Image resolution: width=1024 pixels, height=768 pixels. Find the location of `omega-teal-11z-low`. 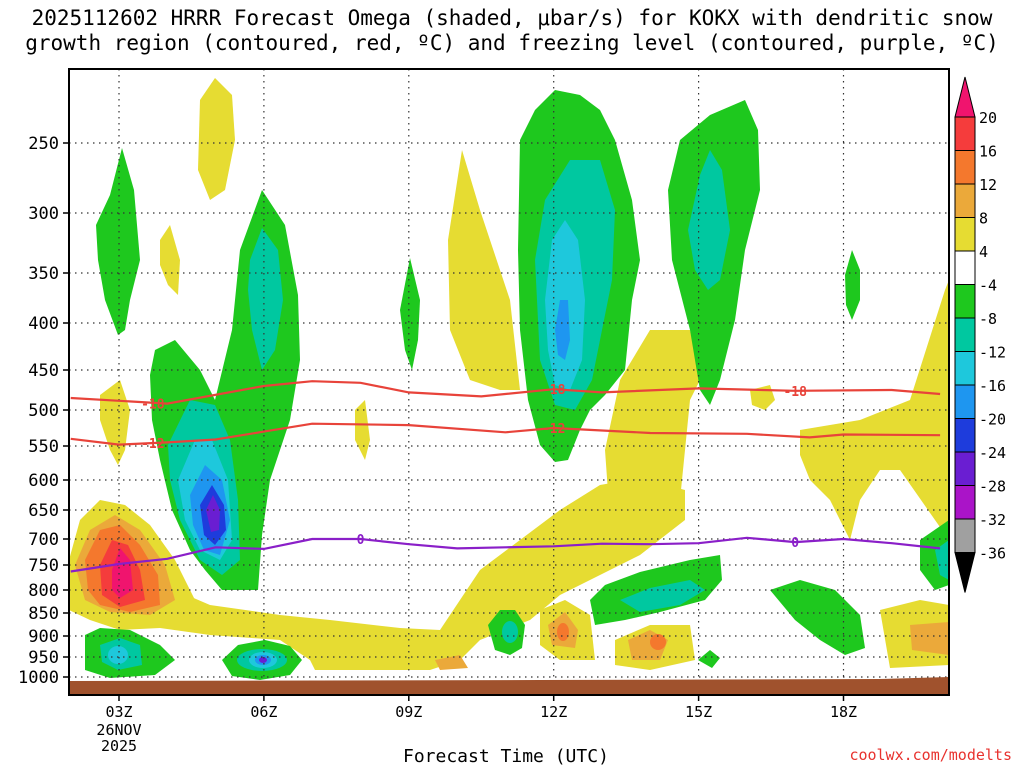

omega-teal-11z-low is located at coordinates (510, 632).